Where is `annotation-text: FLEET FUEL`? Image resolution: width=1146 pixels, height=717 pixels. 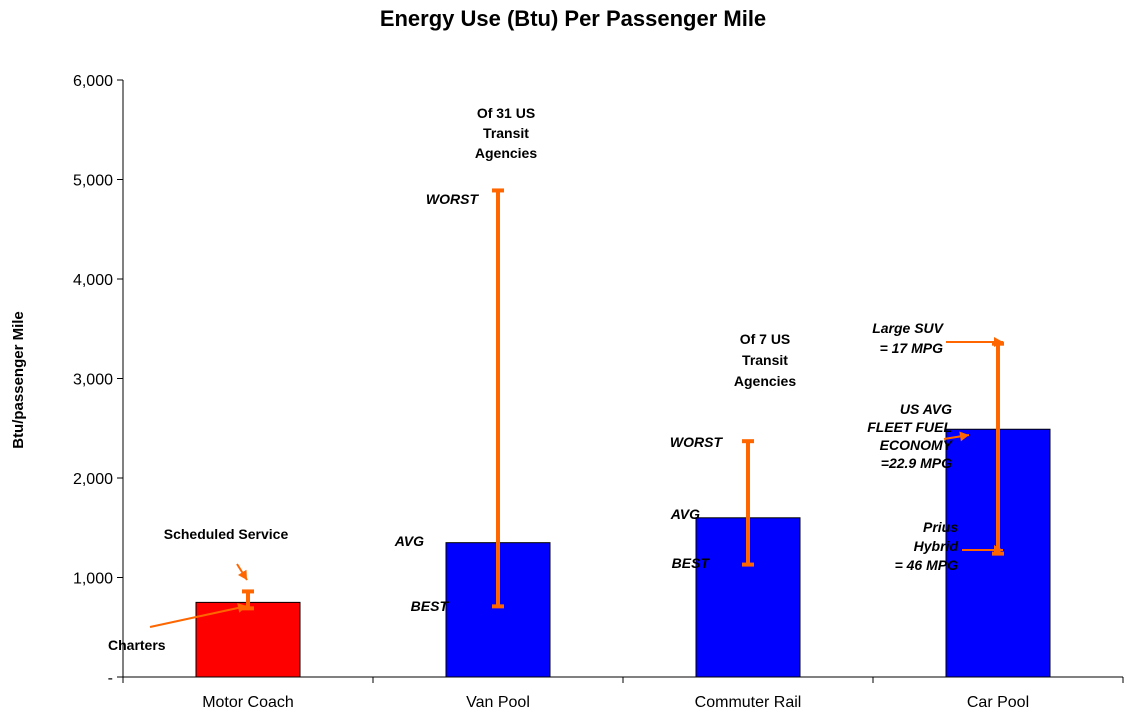
annotation-text: FLEET FUEL is located at coordinates (909, 427).